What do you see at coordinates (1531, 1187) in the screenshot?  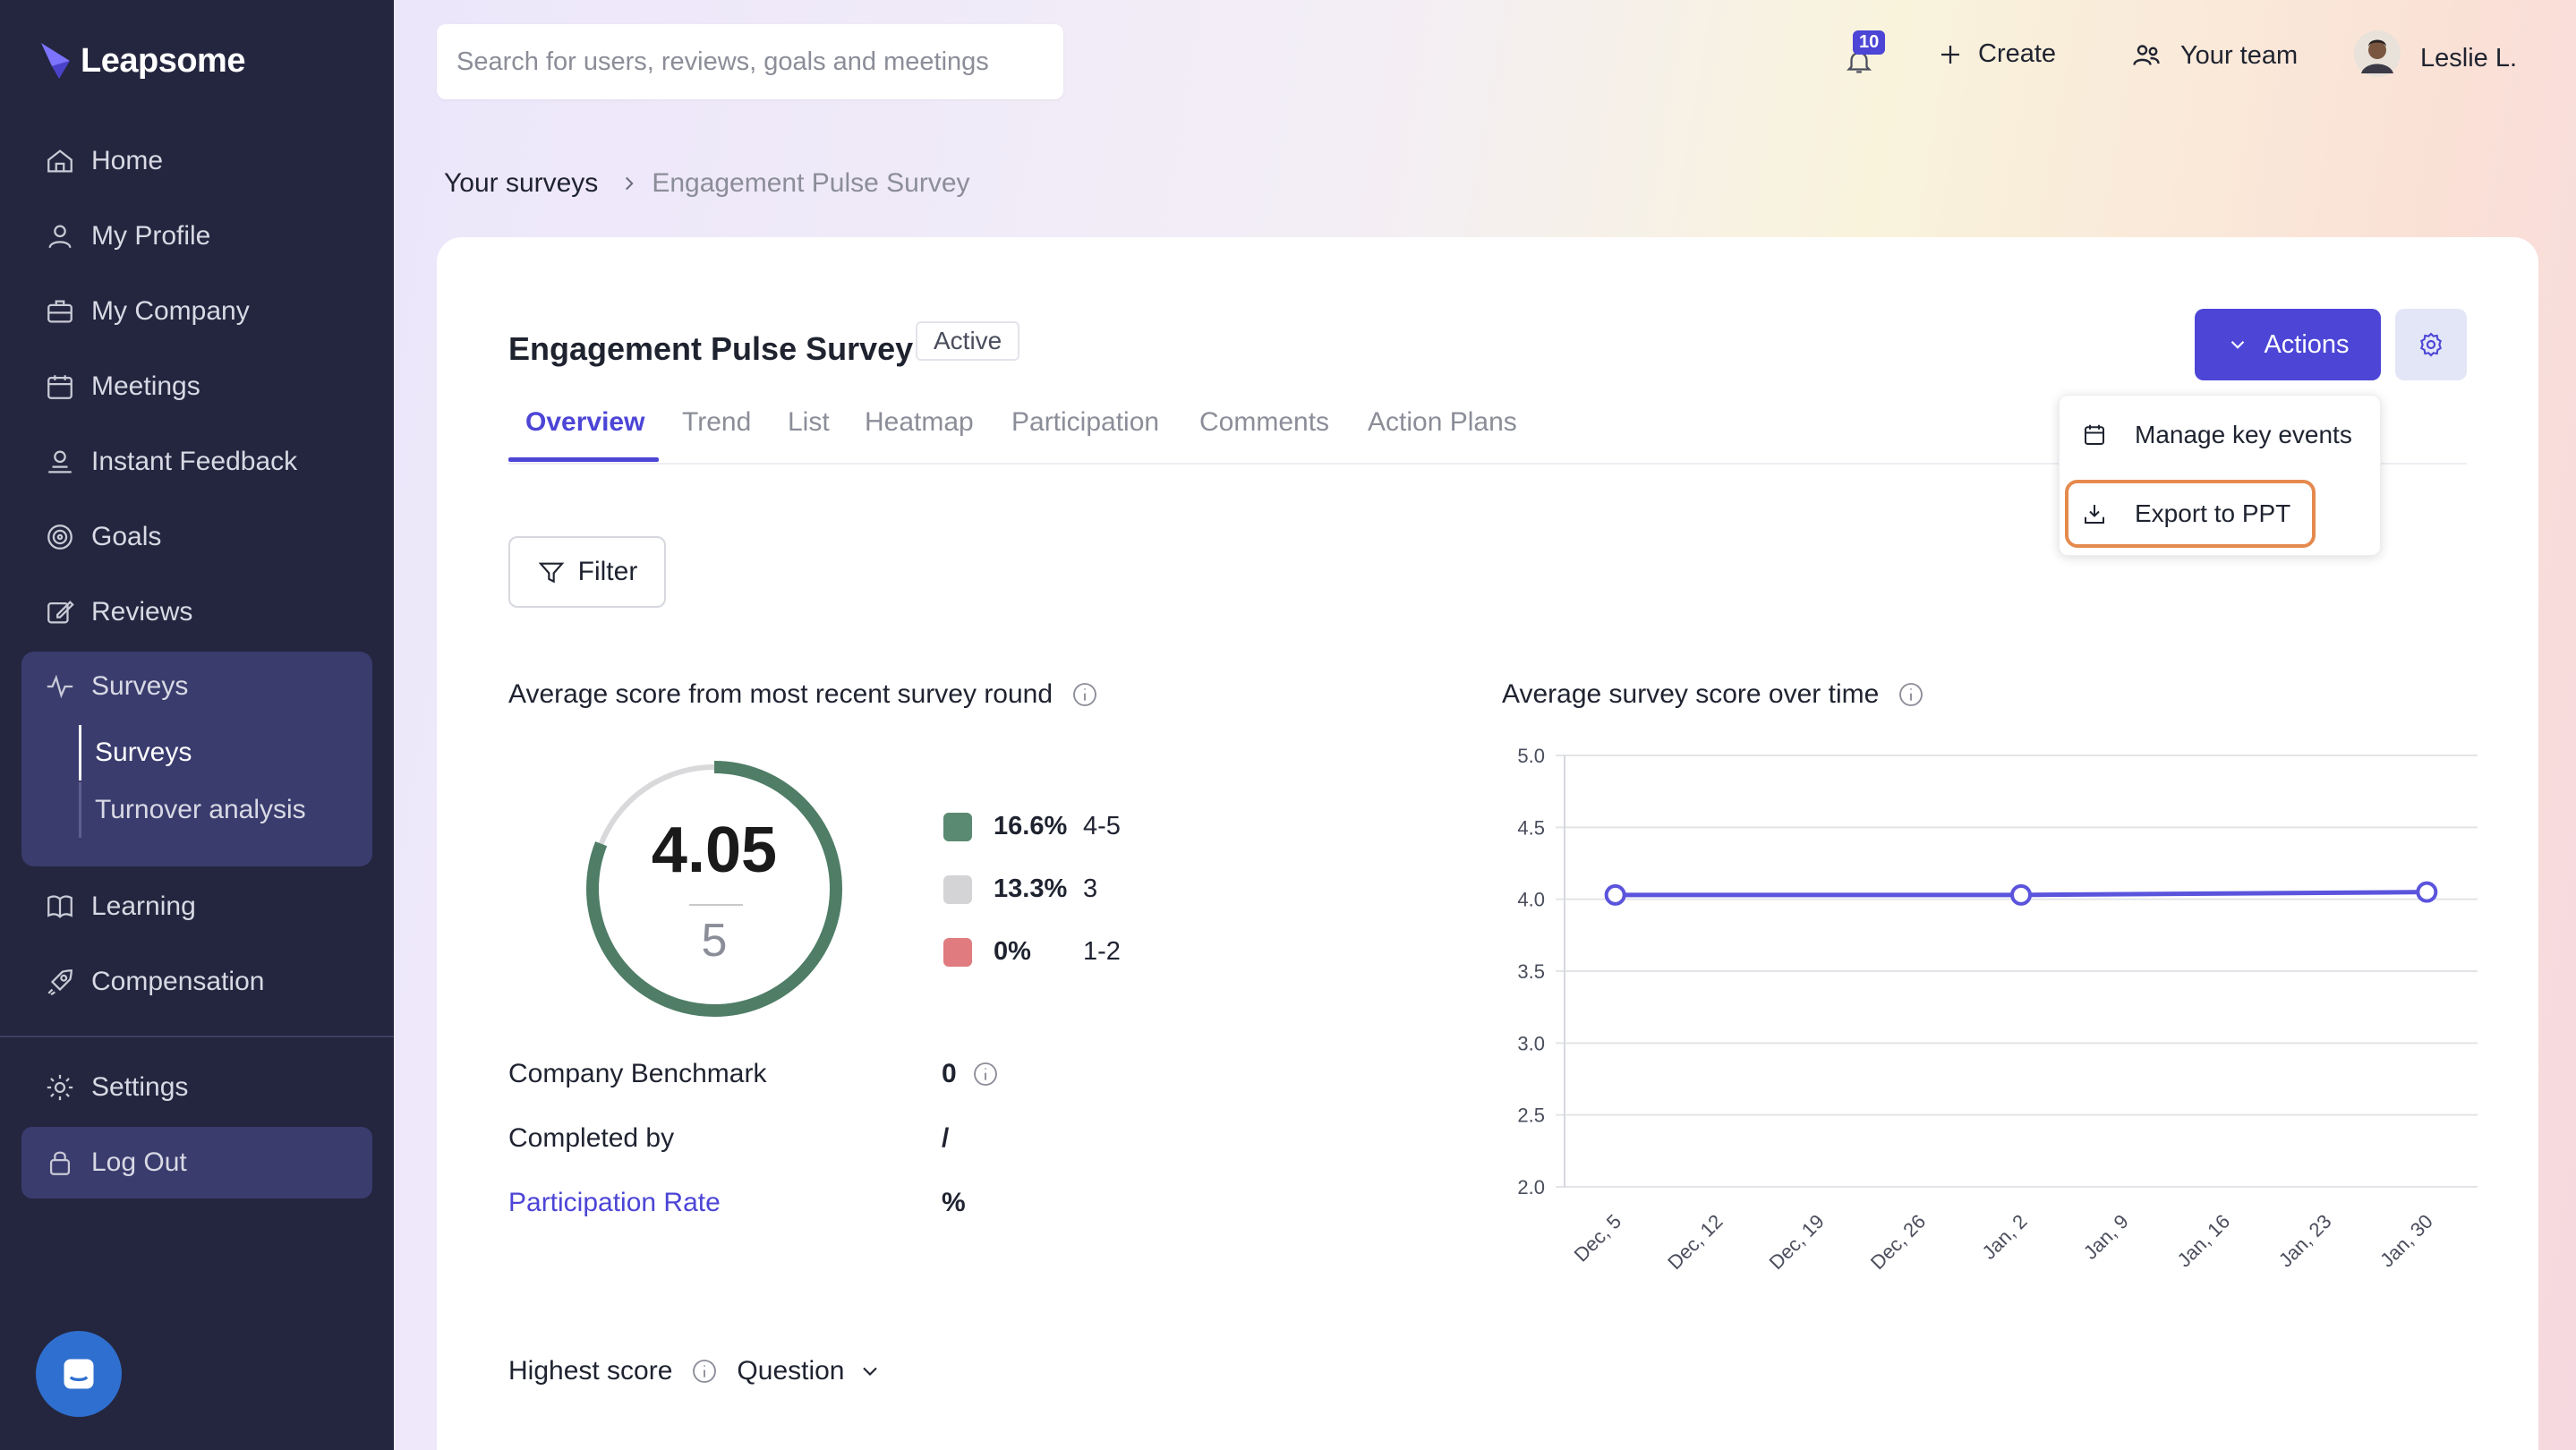 I see `y-tick-label: 2.0` at bounding box center [1531, 1187].